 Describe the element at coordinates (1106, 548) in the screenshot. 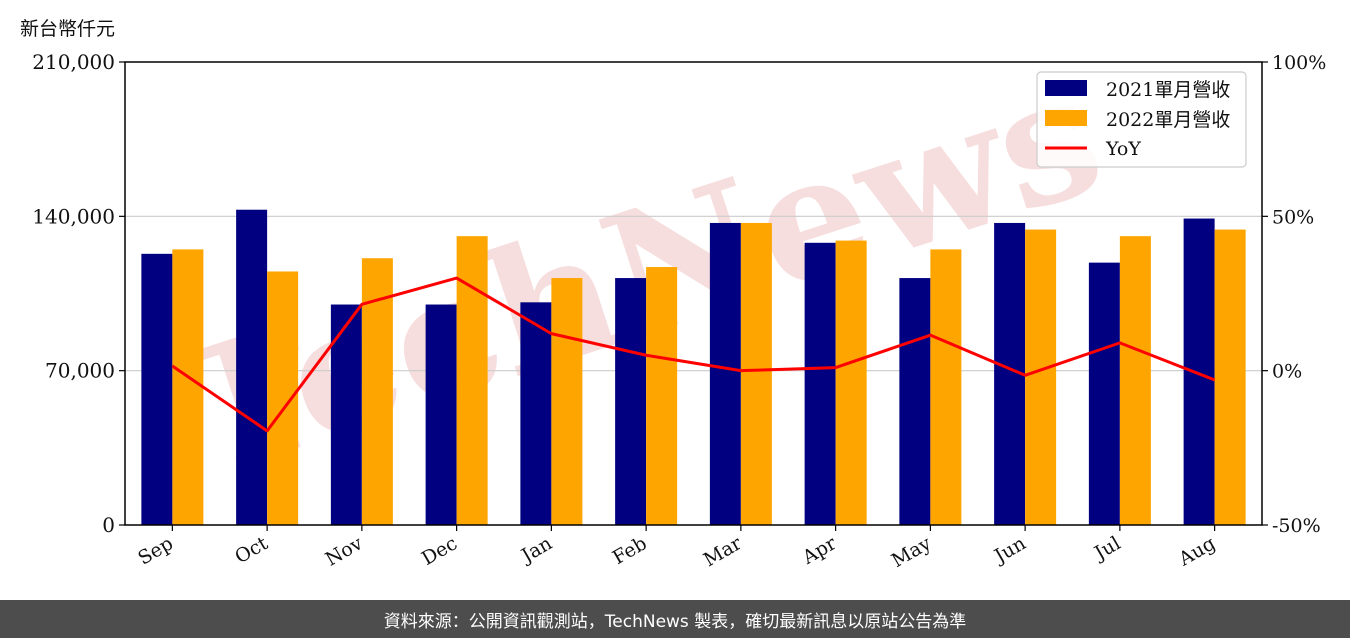

I see `x-tick-label: Jul` at that location.